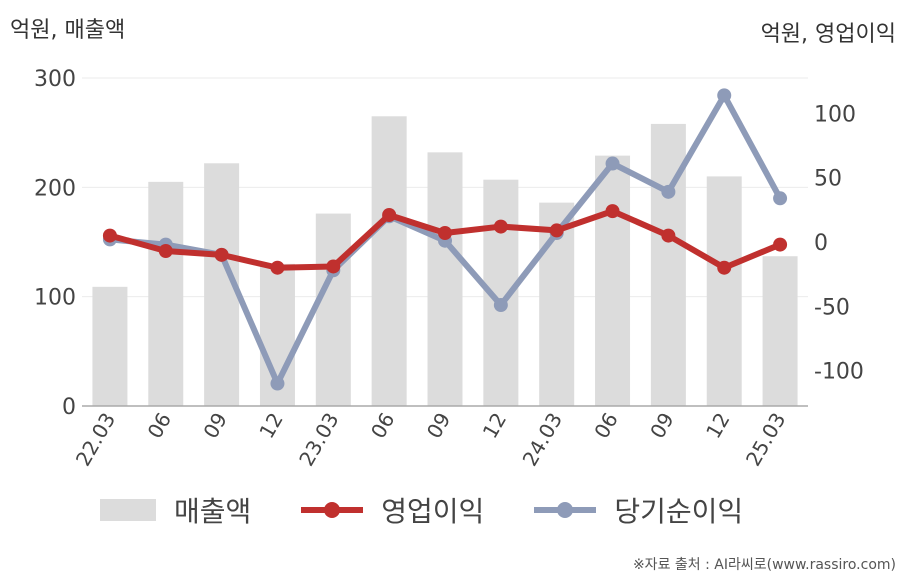 The width and height of the screenshot is (908, 580). Describe the element at coordinates (542, 440) in the screenshot. I see `x-axis-tick: 24.03` at that location.